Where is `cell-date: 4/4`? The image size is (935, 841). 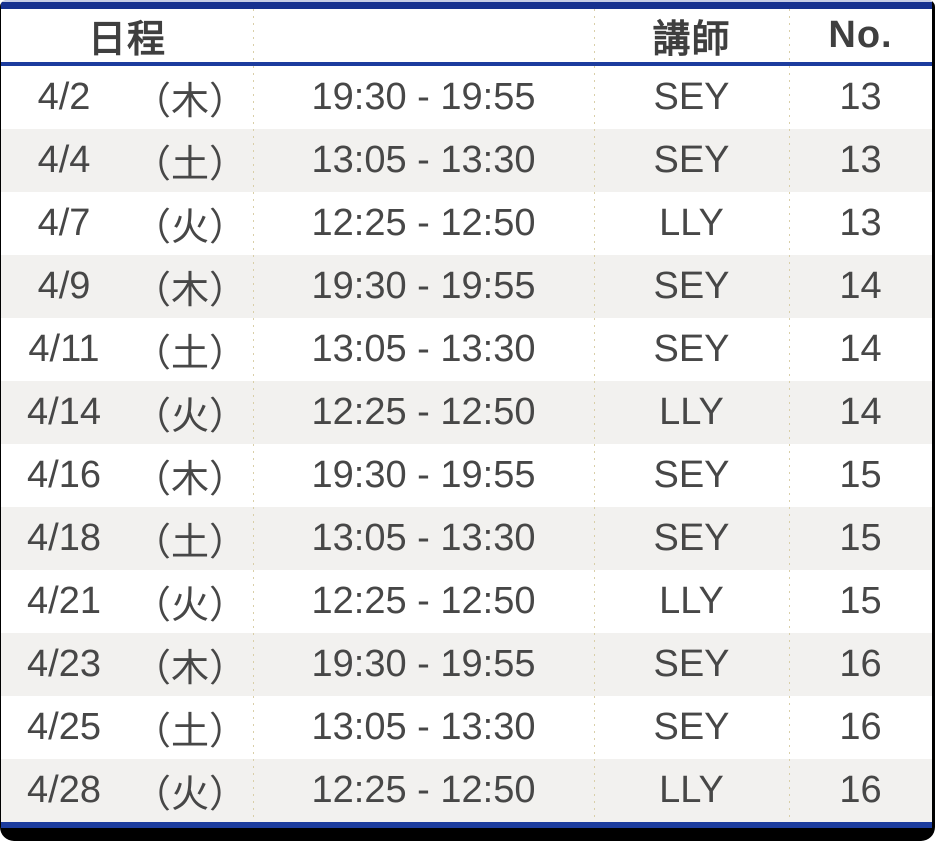 cell-date: 4/4 is located at coordinates (64, 160).